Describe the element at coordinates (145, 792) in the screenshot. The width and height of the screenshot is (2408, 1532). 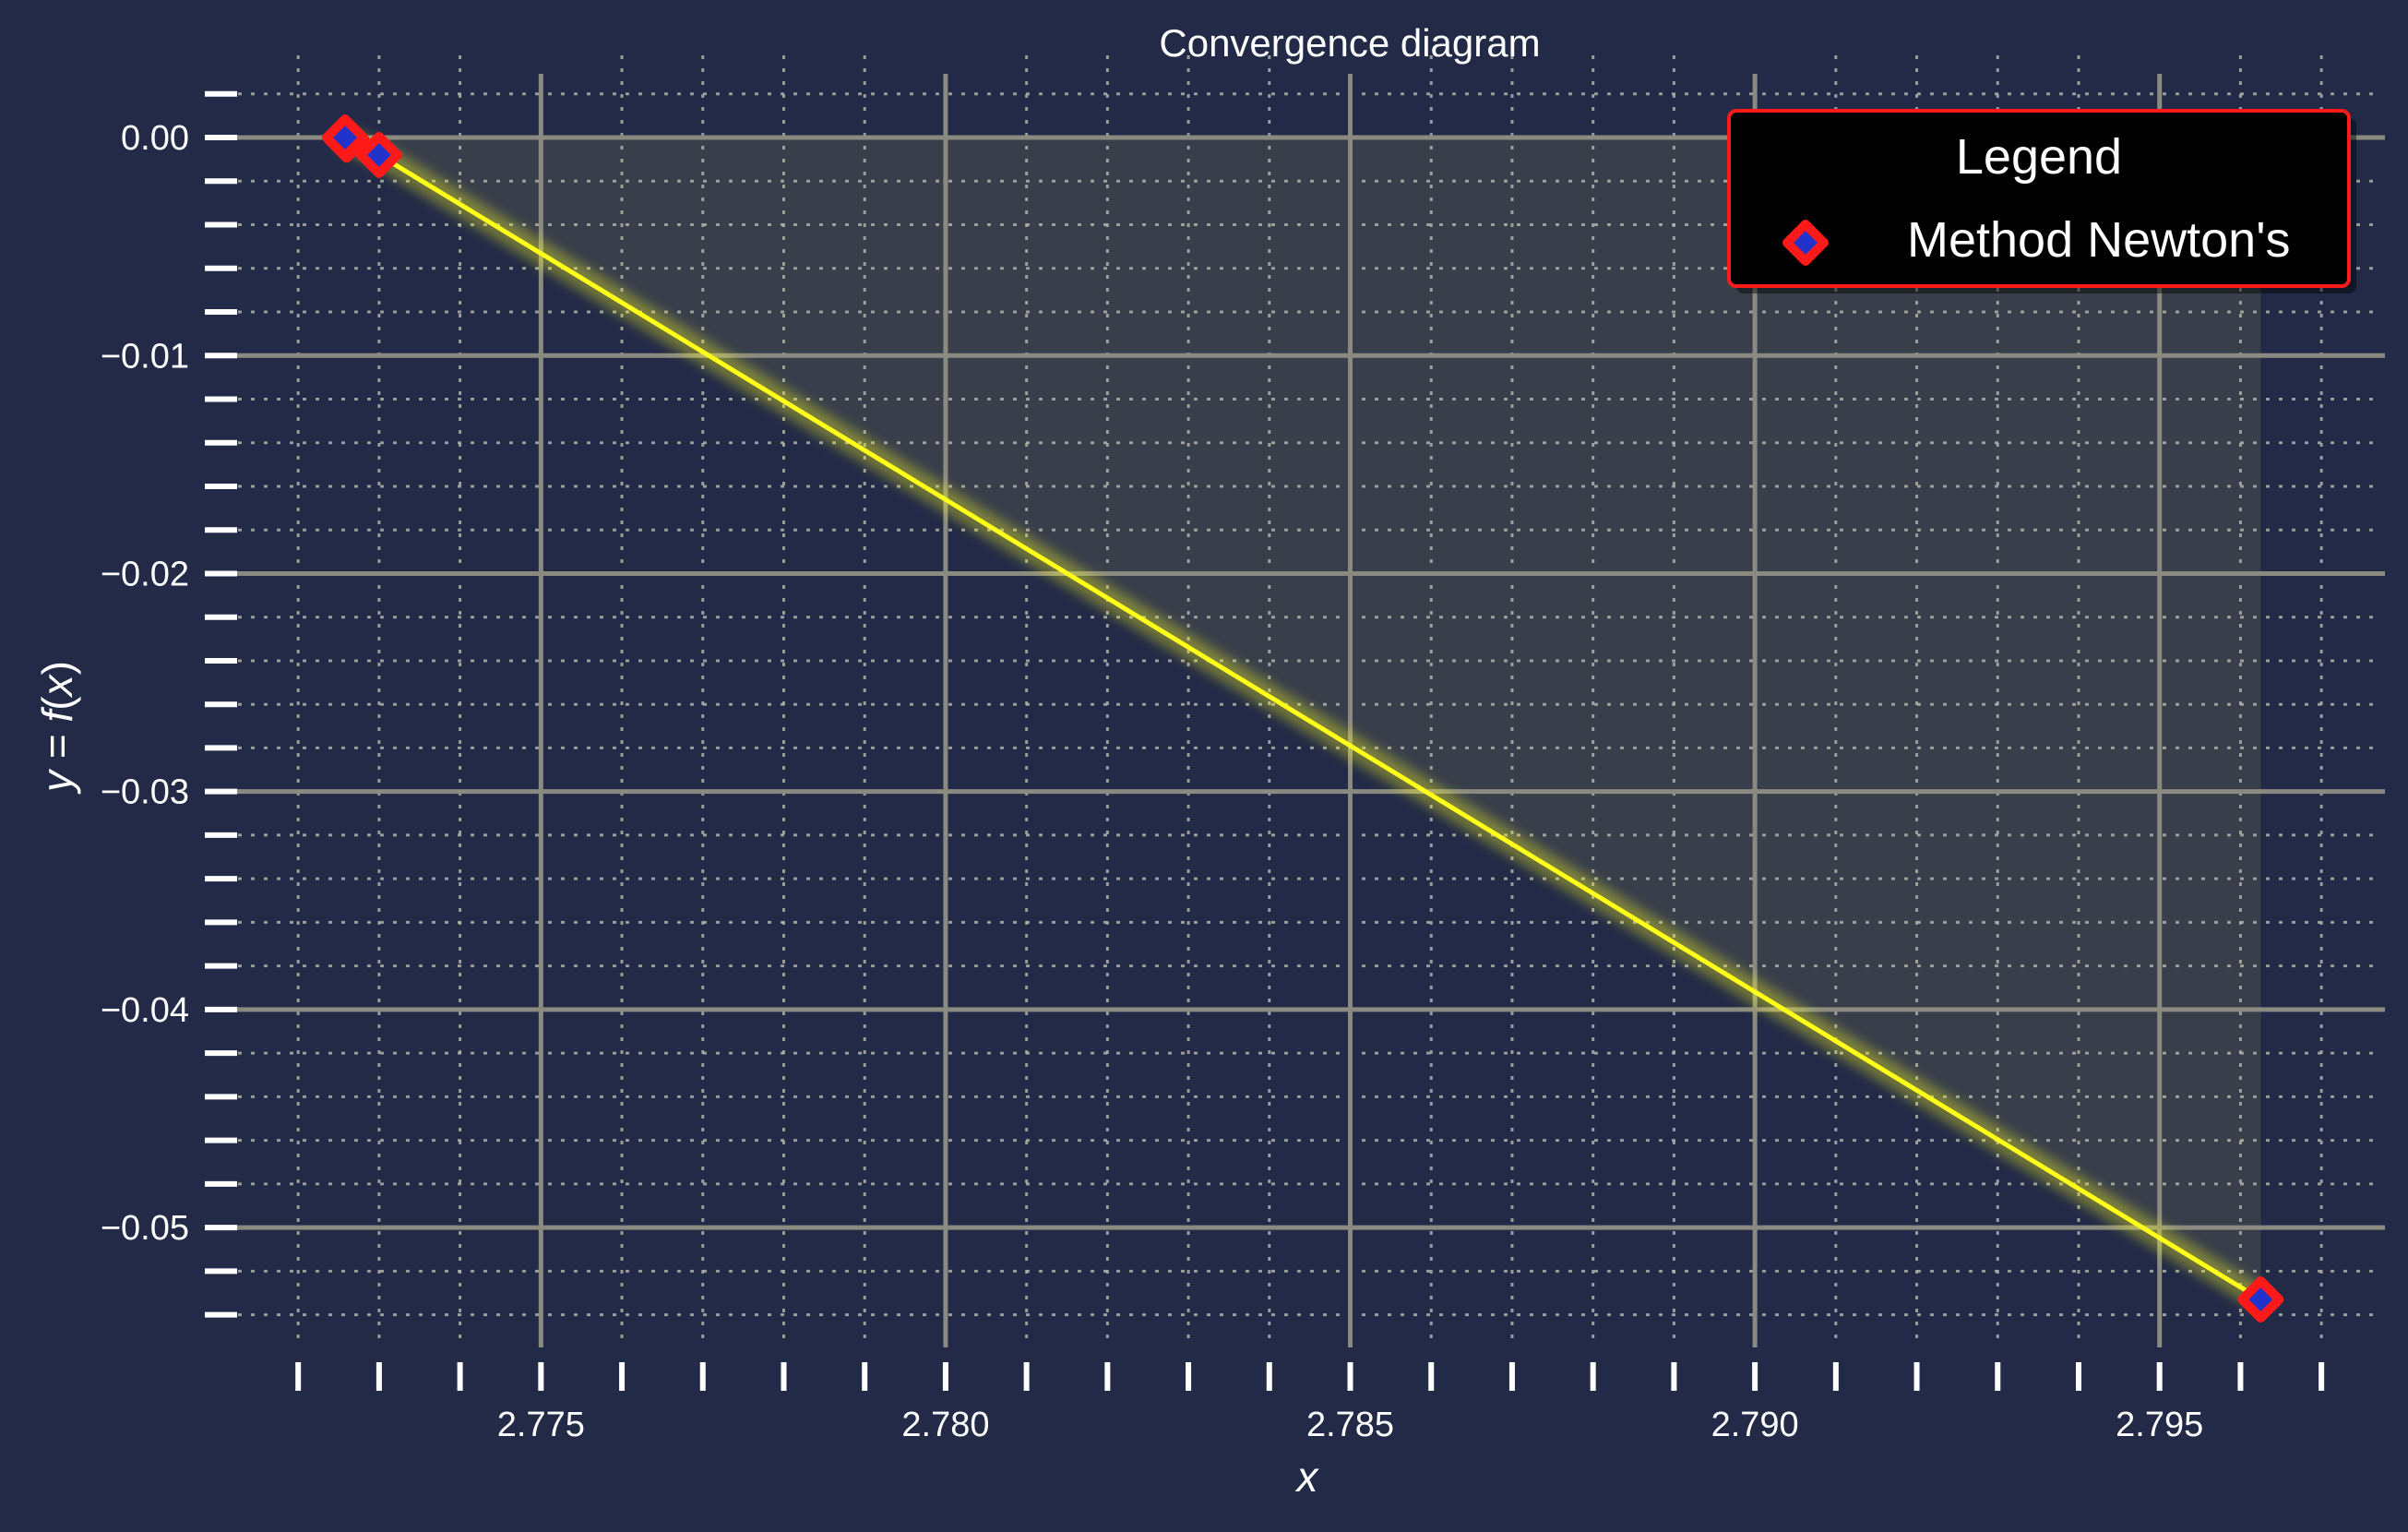
I see `y-tick-label: −0.03` at that location.